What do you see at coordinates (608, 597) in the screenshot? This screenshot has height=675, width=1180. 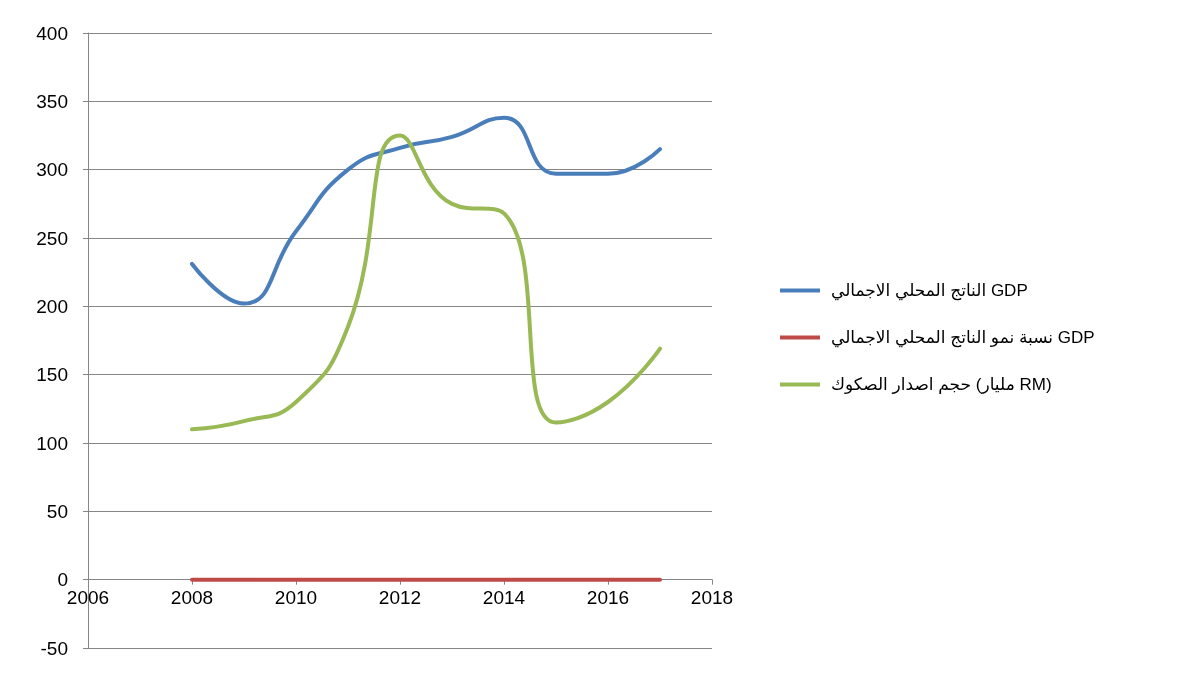 I see `x-tick-label: 2016` at bounding box center [608, 597].